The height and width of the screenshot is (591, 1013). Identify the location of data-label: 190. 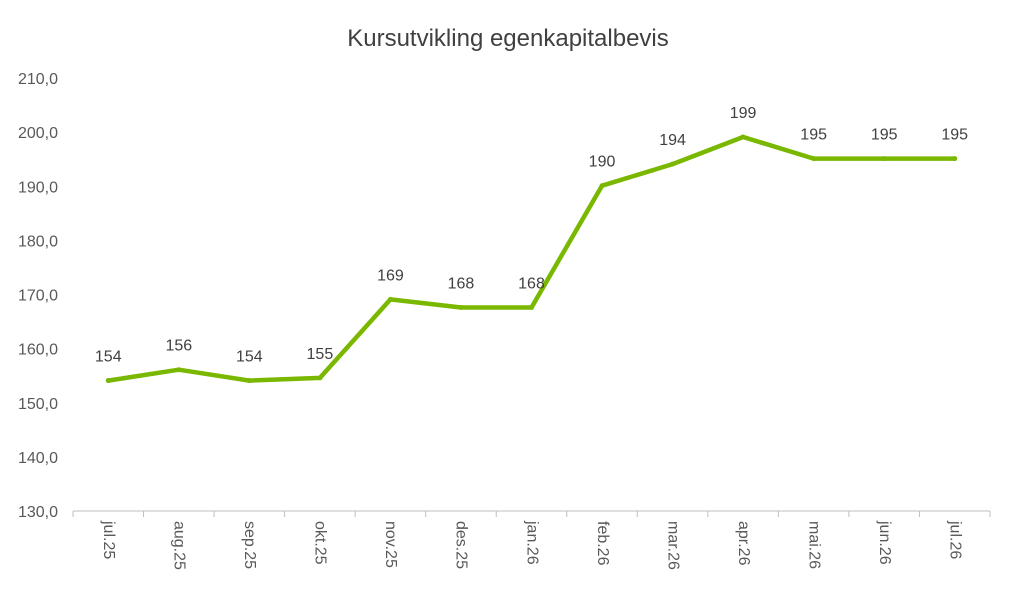
(602, 162).